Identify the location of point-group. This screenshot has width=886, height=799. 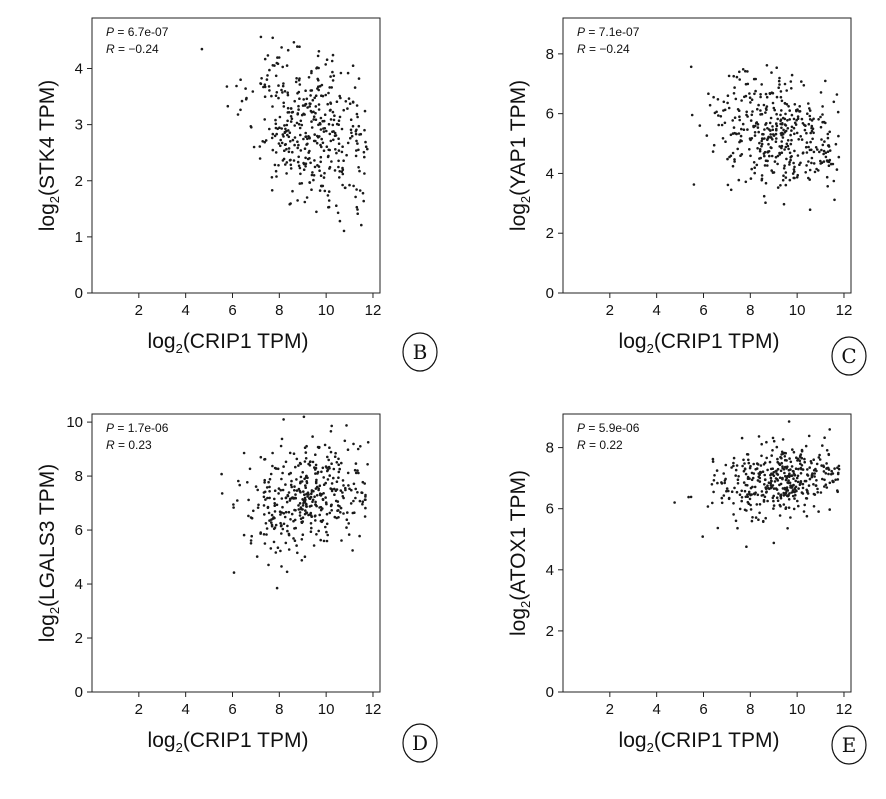
(765, 137).